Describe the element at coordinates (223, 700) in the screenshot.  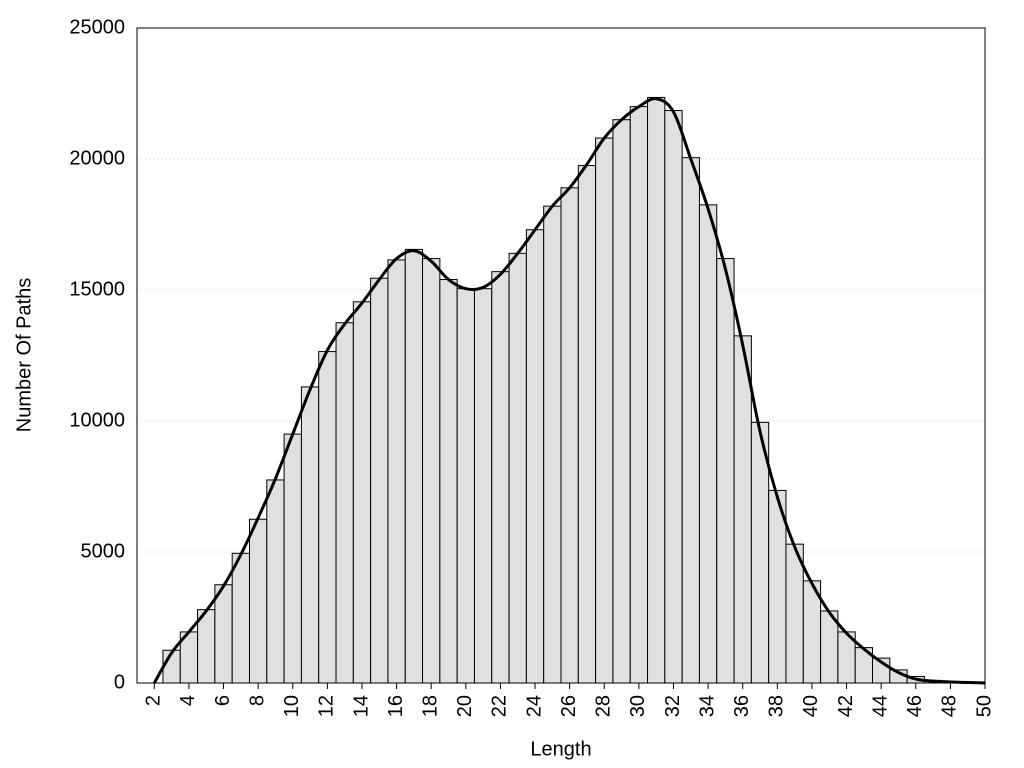
I see `x-tick-label: 6` at that location.